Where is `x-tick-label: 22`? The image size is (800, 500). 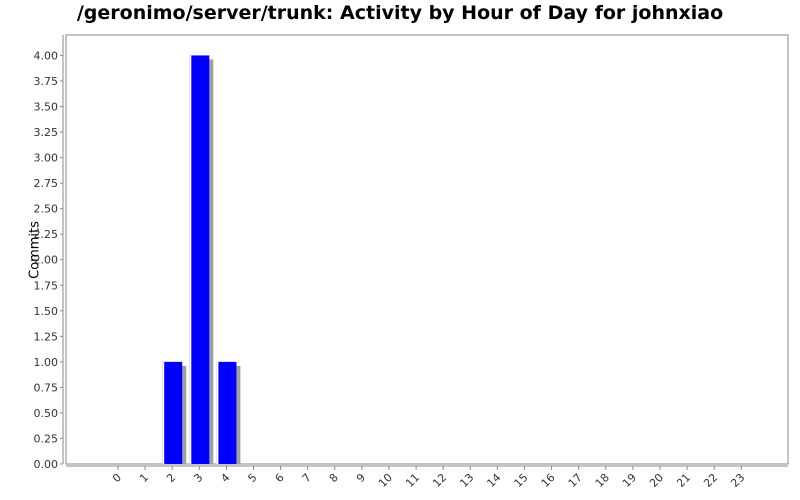 x-tick-label: 22 is located at coordinates (710, 480).